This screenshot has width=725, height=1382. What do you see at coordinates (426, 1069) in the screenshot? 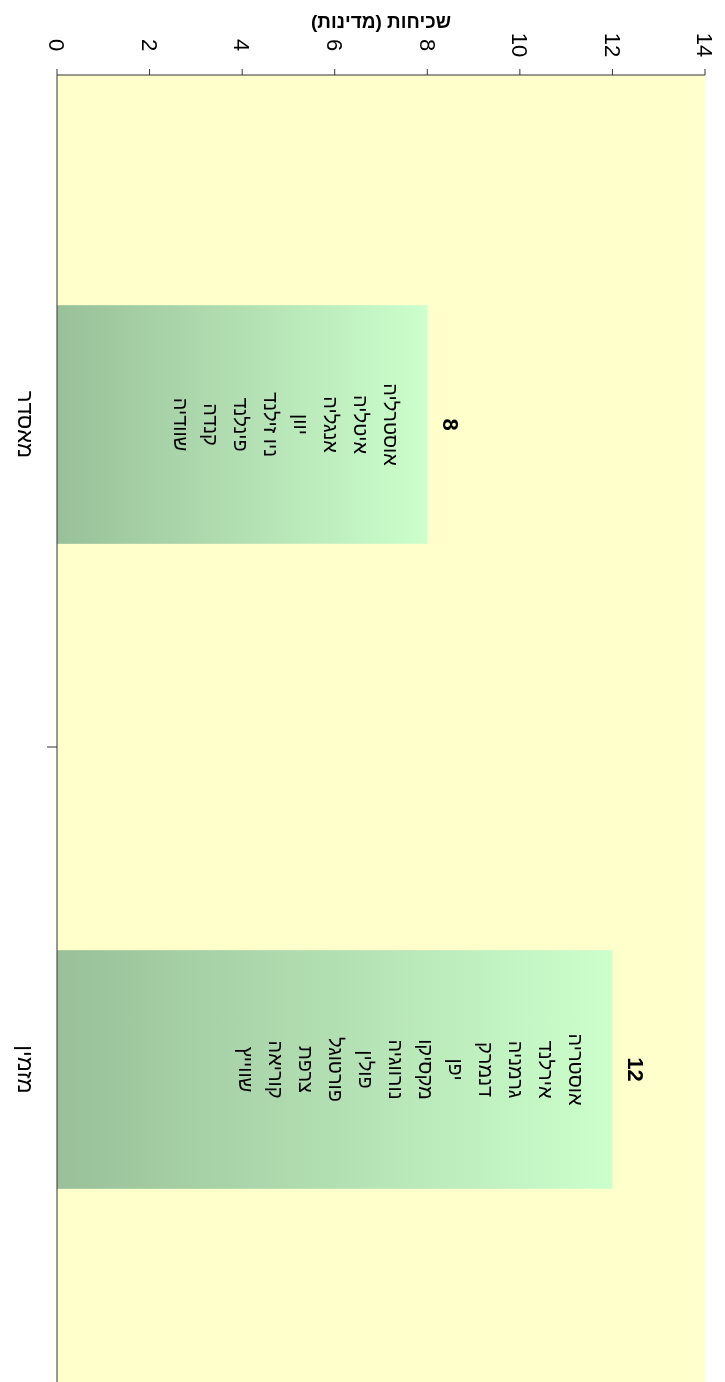
I see `annotation: מקסיקו` at bounding box center [426, 1069].